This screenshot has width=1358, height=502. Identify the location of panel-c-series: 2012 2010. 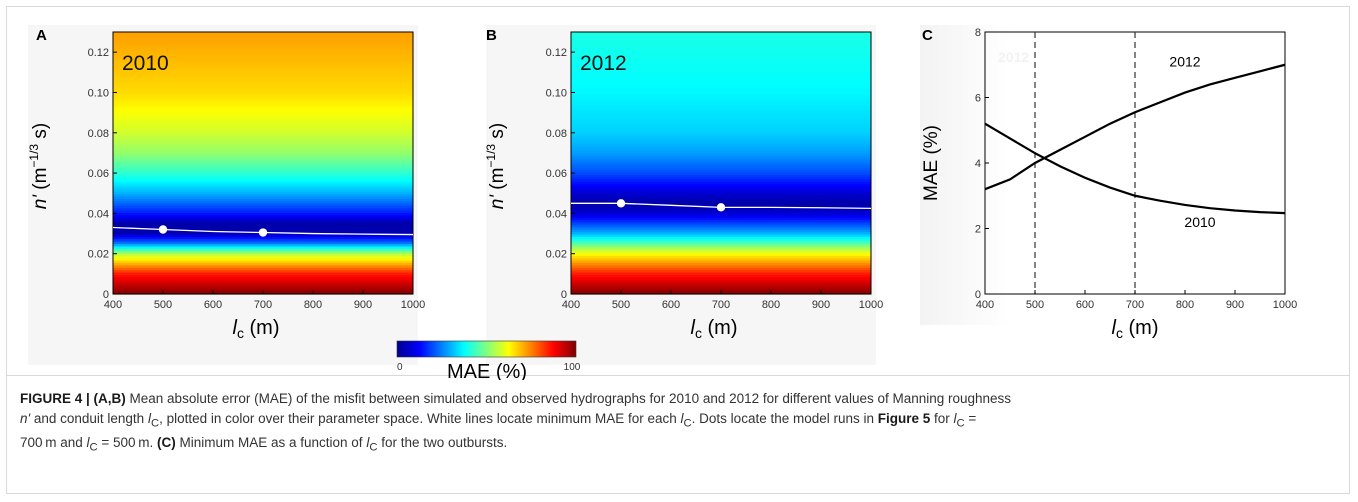
(1135, 141).